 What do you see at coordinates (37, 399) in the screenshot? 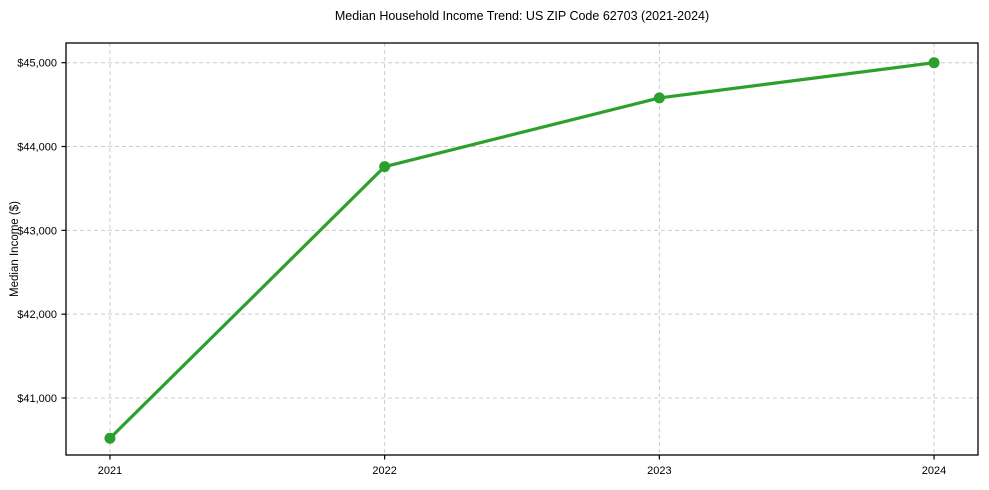
I see `y-tick-label: $41,000` at bounding box center [37, 399].